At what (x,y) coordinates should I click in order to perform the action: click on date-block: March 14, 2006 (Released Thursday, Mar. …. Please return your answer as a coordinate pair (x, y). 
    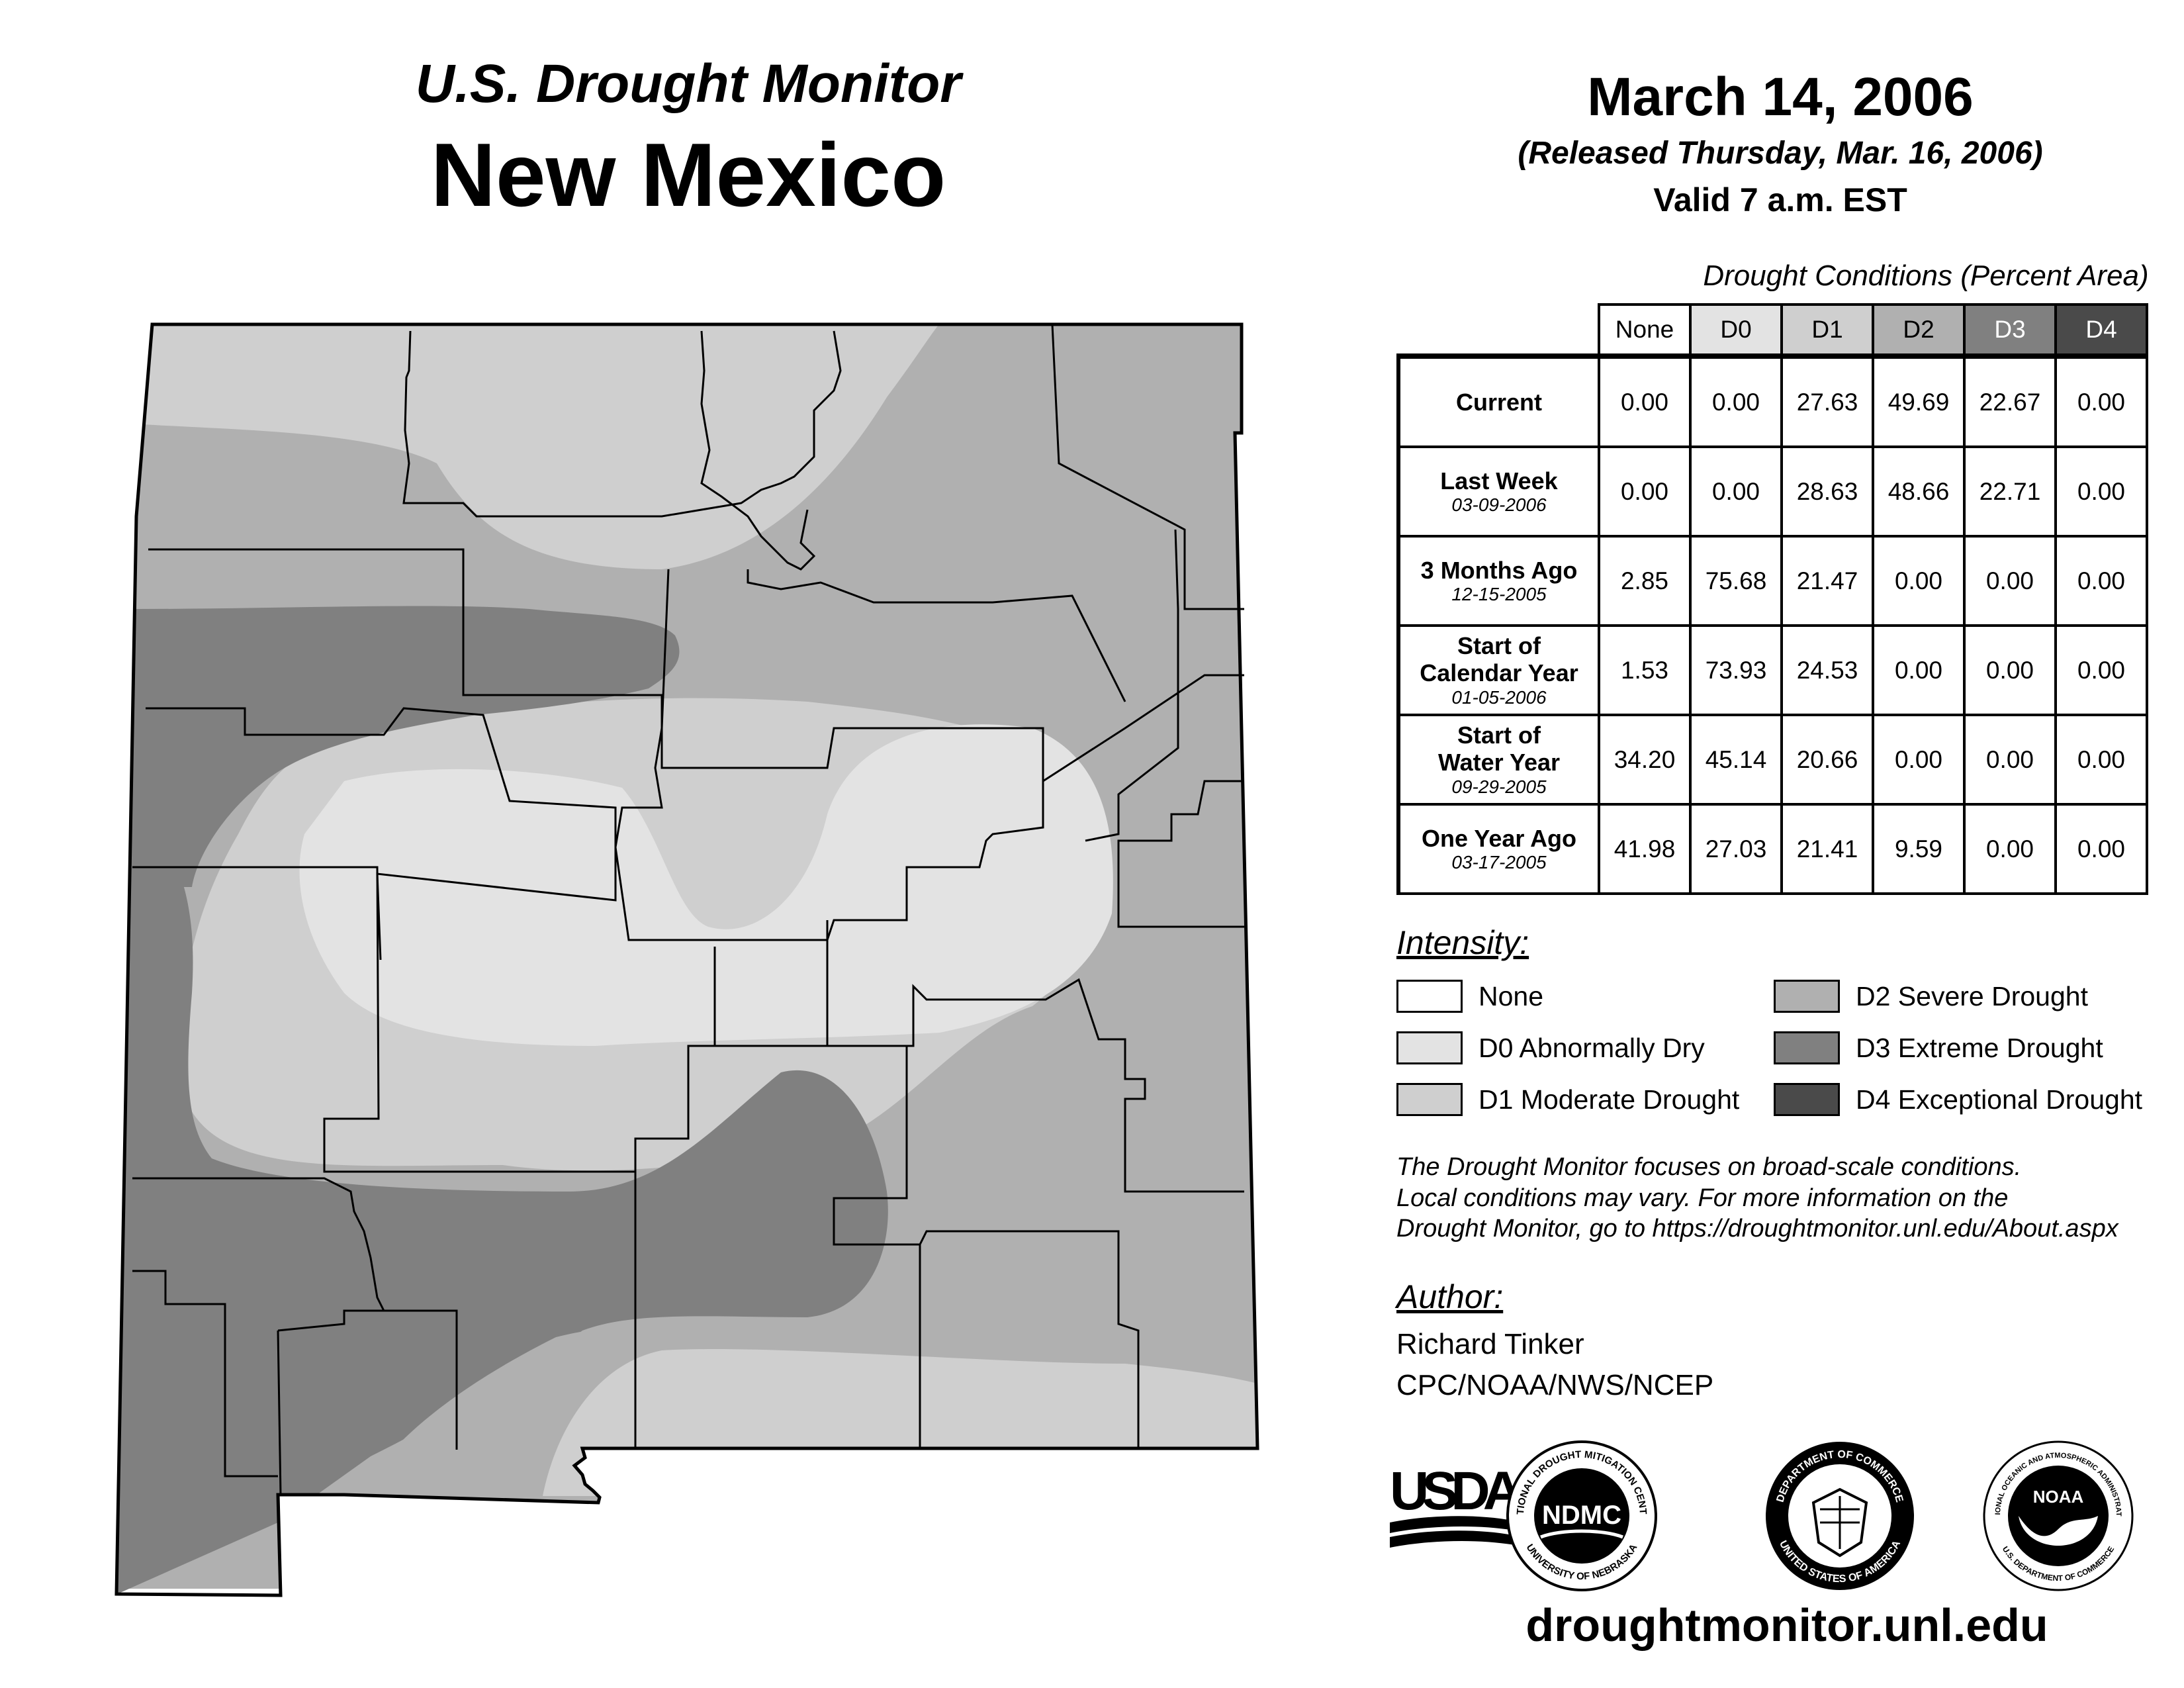
    Looking at the image, I should click on (1780, 142).